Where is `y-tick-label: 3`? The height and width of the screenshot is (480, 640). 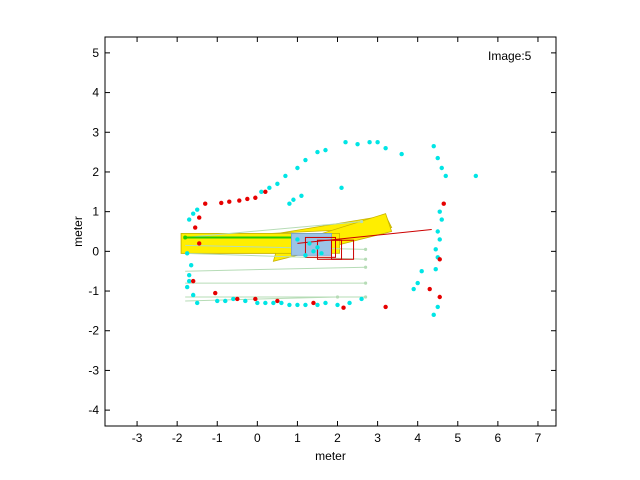
y-tick-label: 3 is located at coordinates (95, 132).